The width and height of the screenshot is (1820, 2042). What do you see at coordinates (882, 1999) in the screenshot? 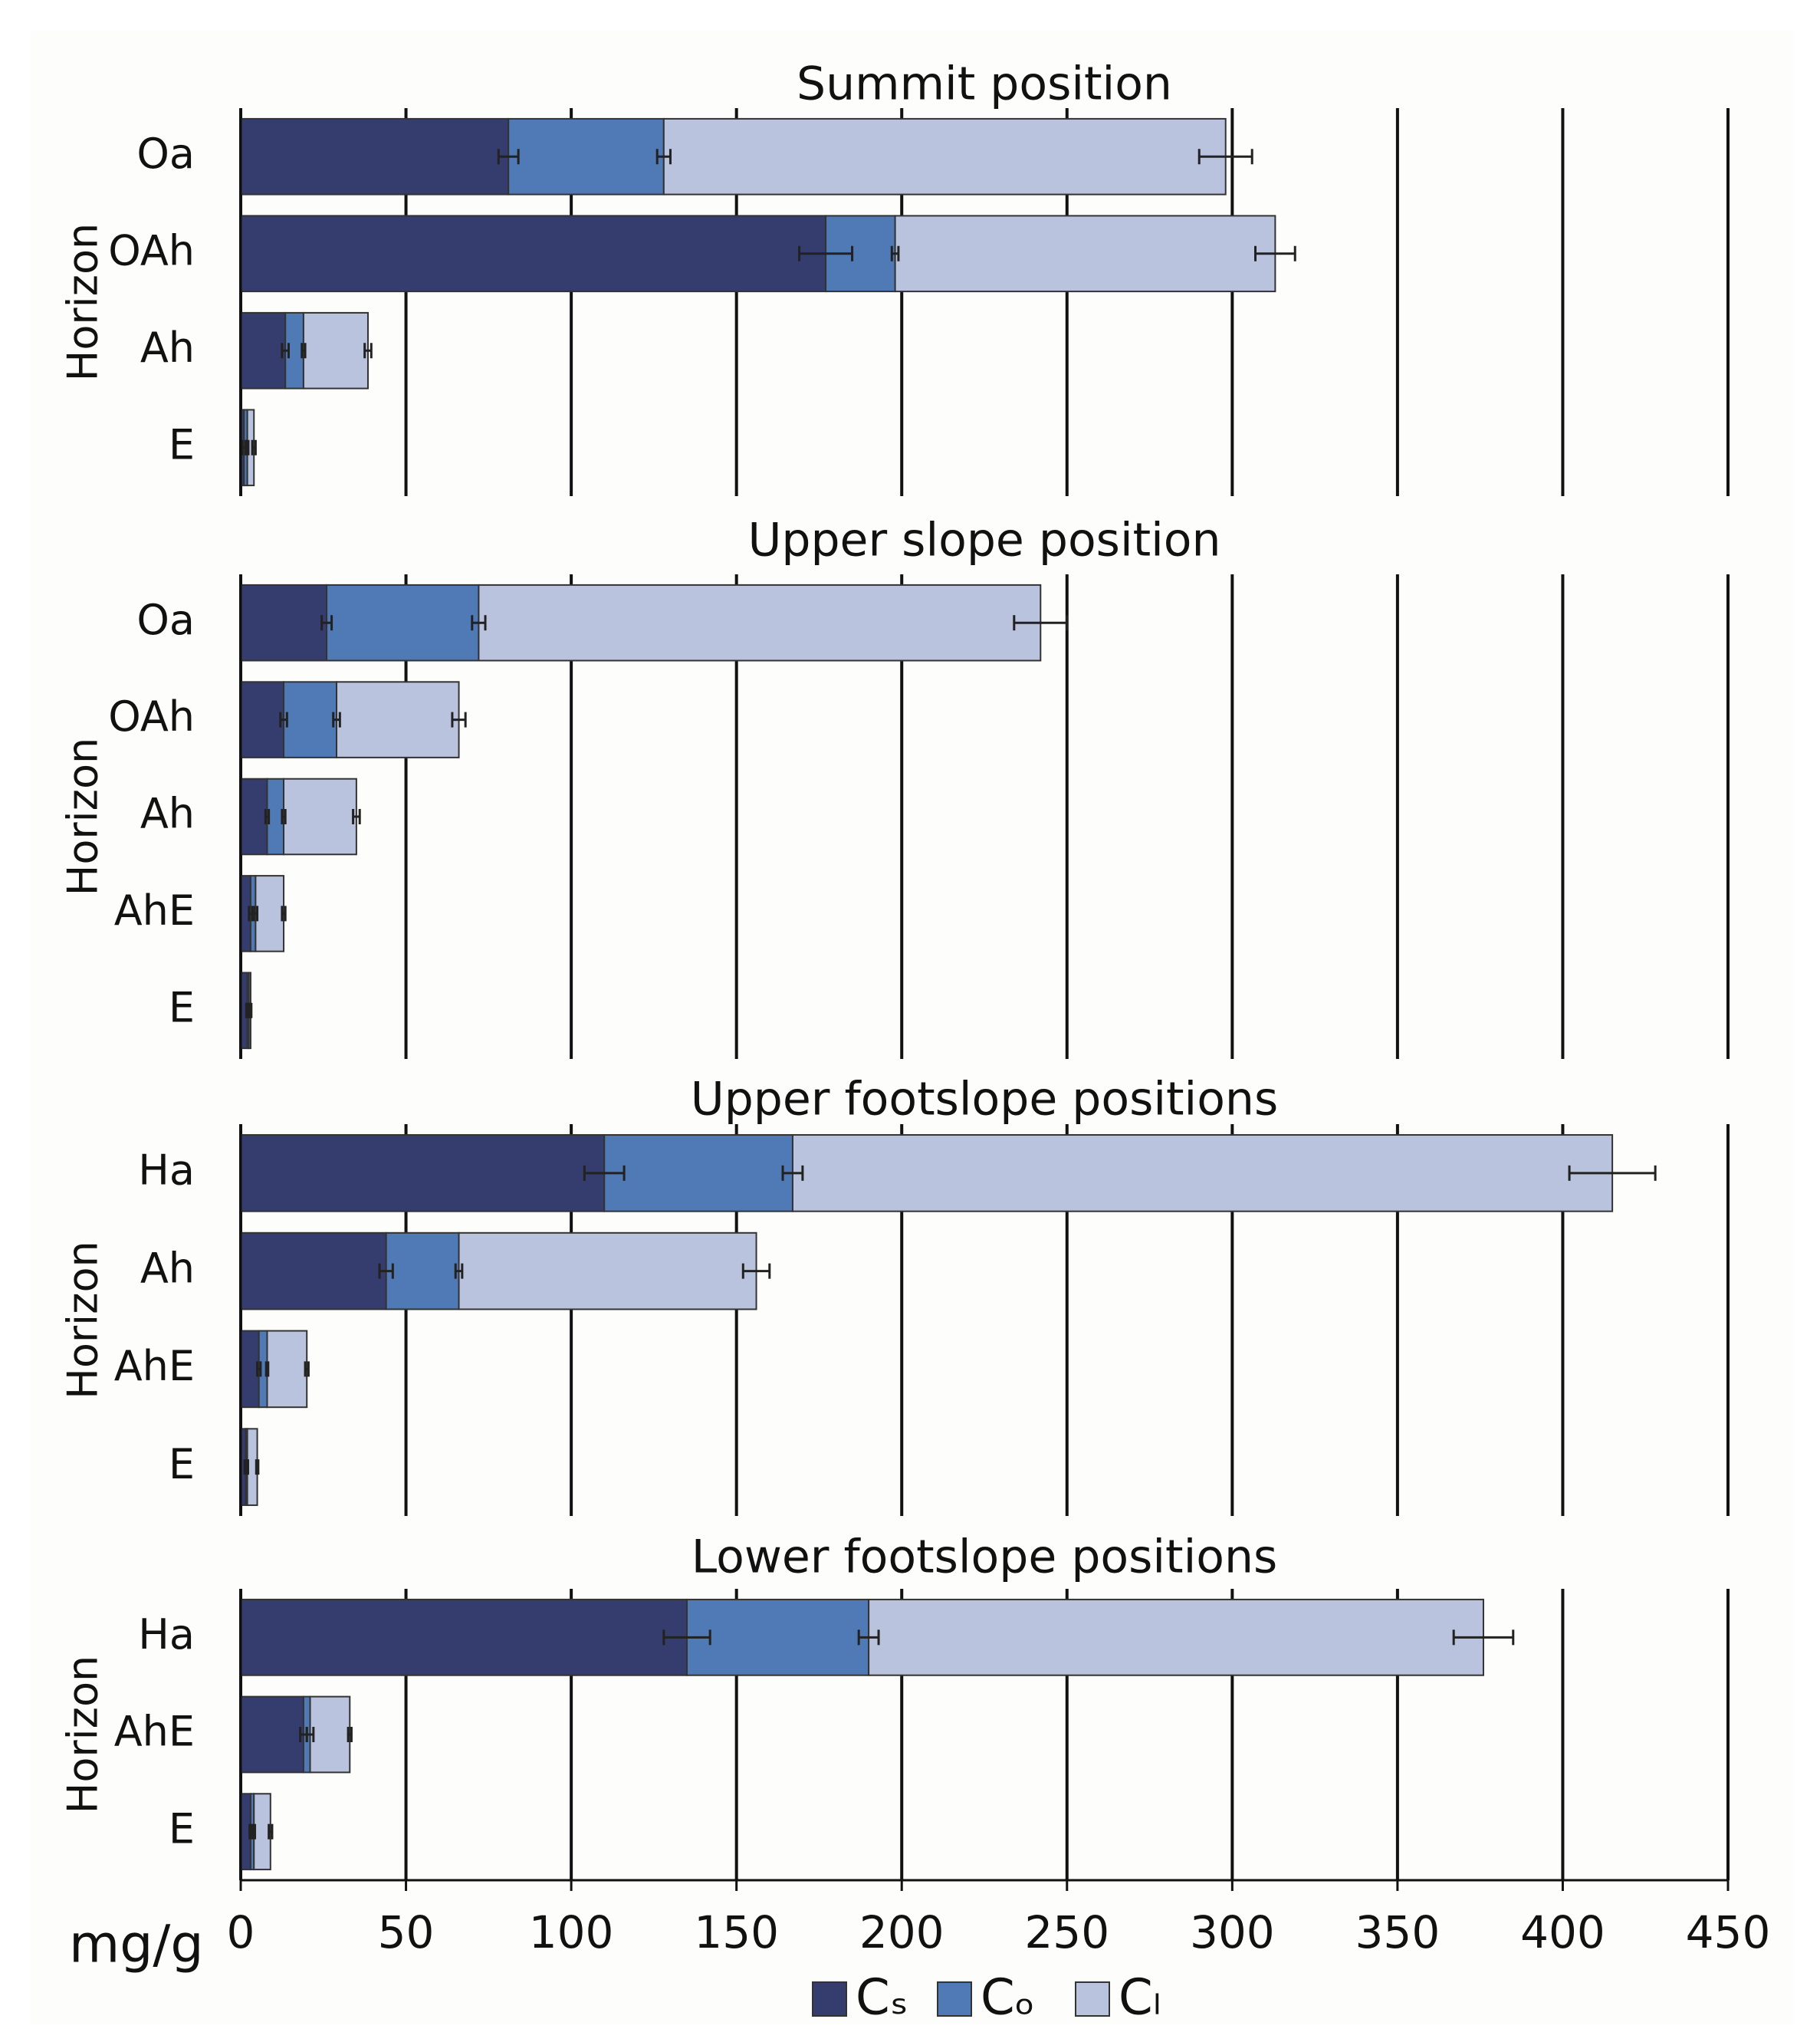
I see `legend-label: Cₛ` at bounding box center [882, 1999].